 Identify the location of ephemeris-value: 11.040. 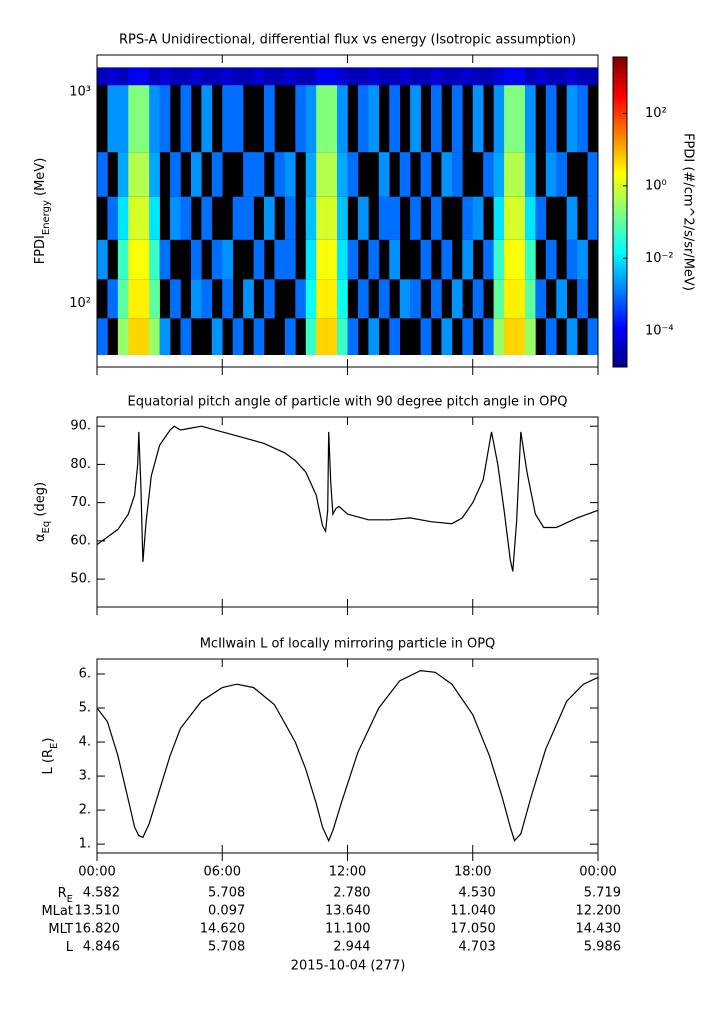
(473, 911).